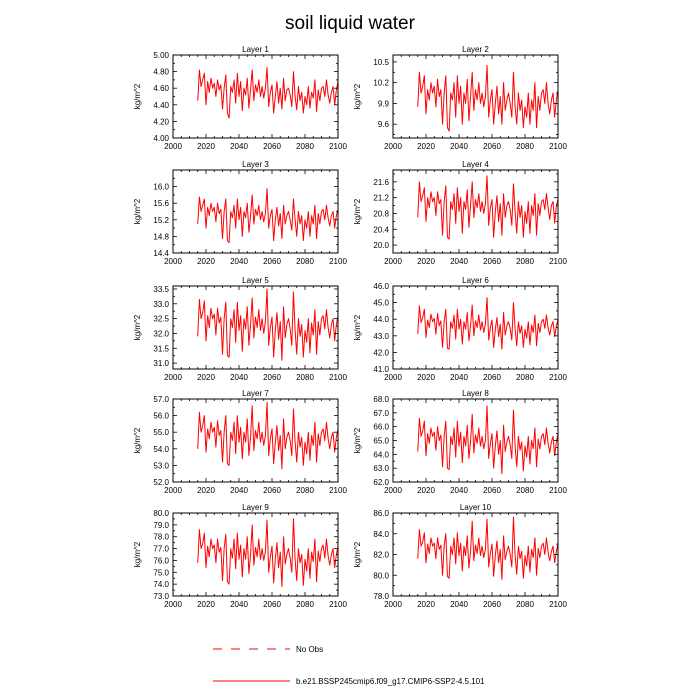 The height and width of the screenshot is (700, 700). What do you see at coordinates (255, 507) in the screenshot?
I see `panel-title: Layer 9` at bounding box center [255, 507].